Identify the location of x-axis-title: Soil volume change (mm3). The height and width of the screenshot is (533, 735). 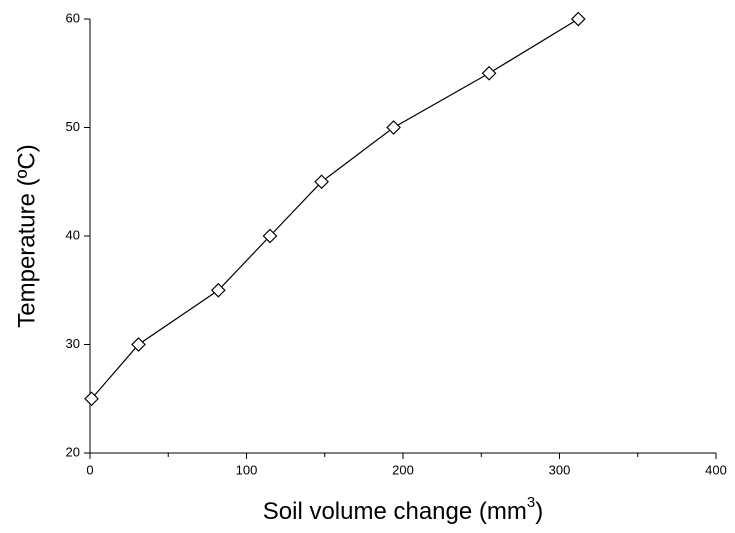
(403, 509).